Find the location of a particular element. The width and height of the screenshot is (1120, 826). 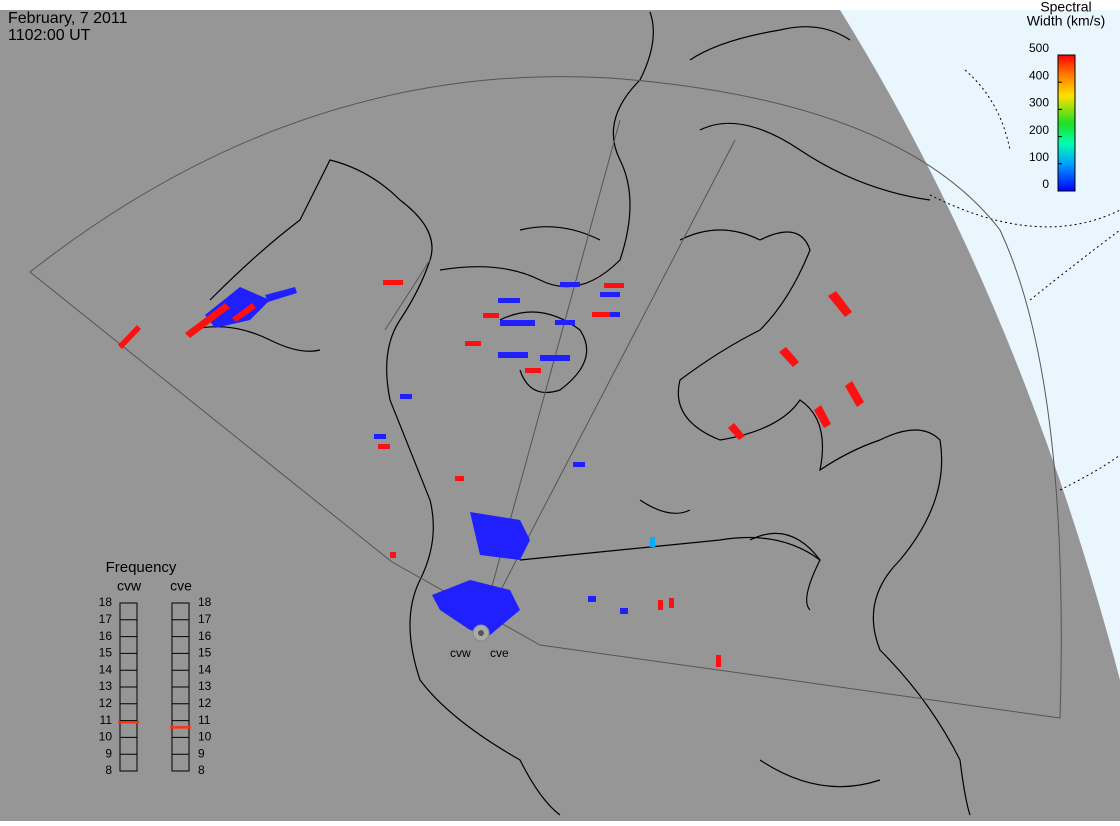

frequency-title: Frequency is located at coordinates (141, 567).